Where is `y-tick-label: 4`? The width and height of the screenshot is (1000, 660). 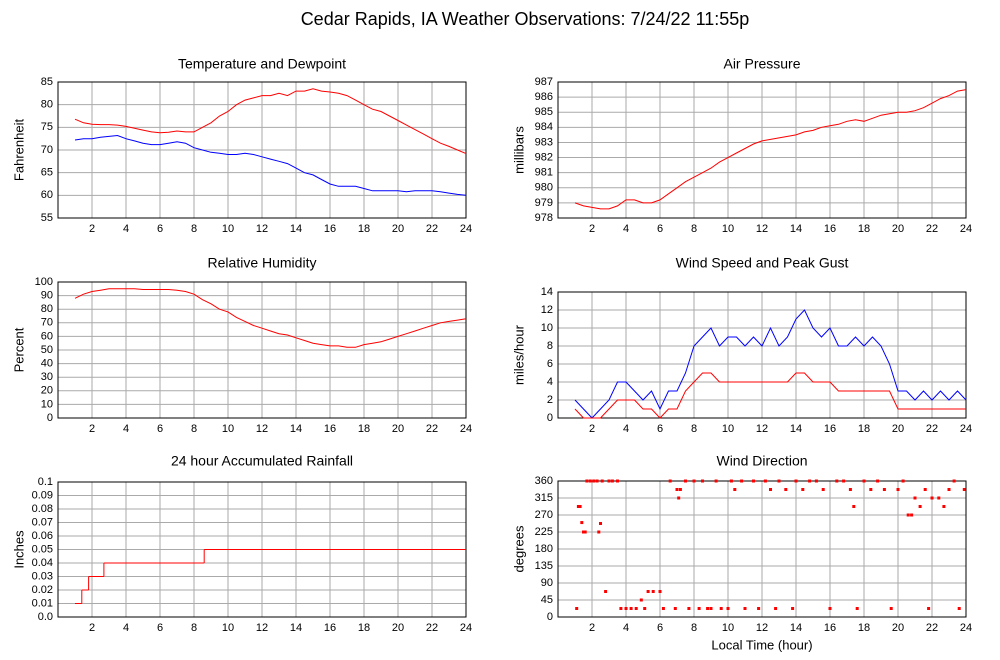 y-tick-label: 4 is located at coordinates (550, 382).